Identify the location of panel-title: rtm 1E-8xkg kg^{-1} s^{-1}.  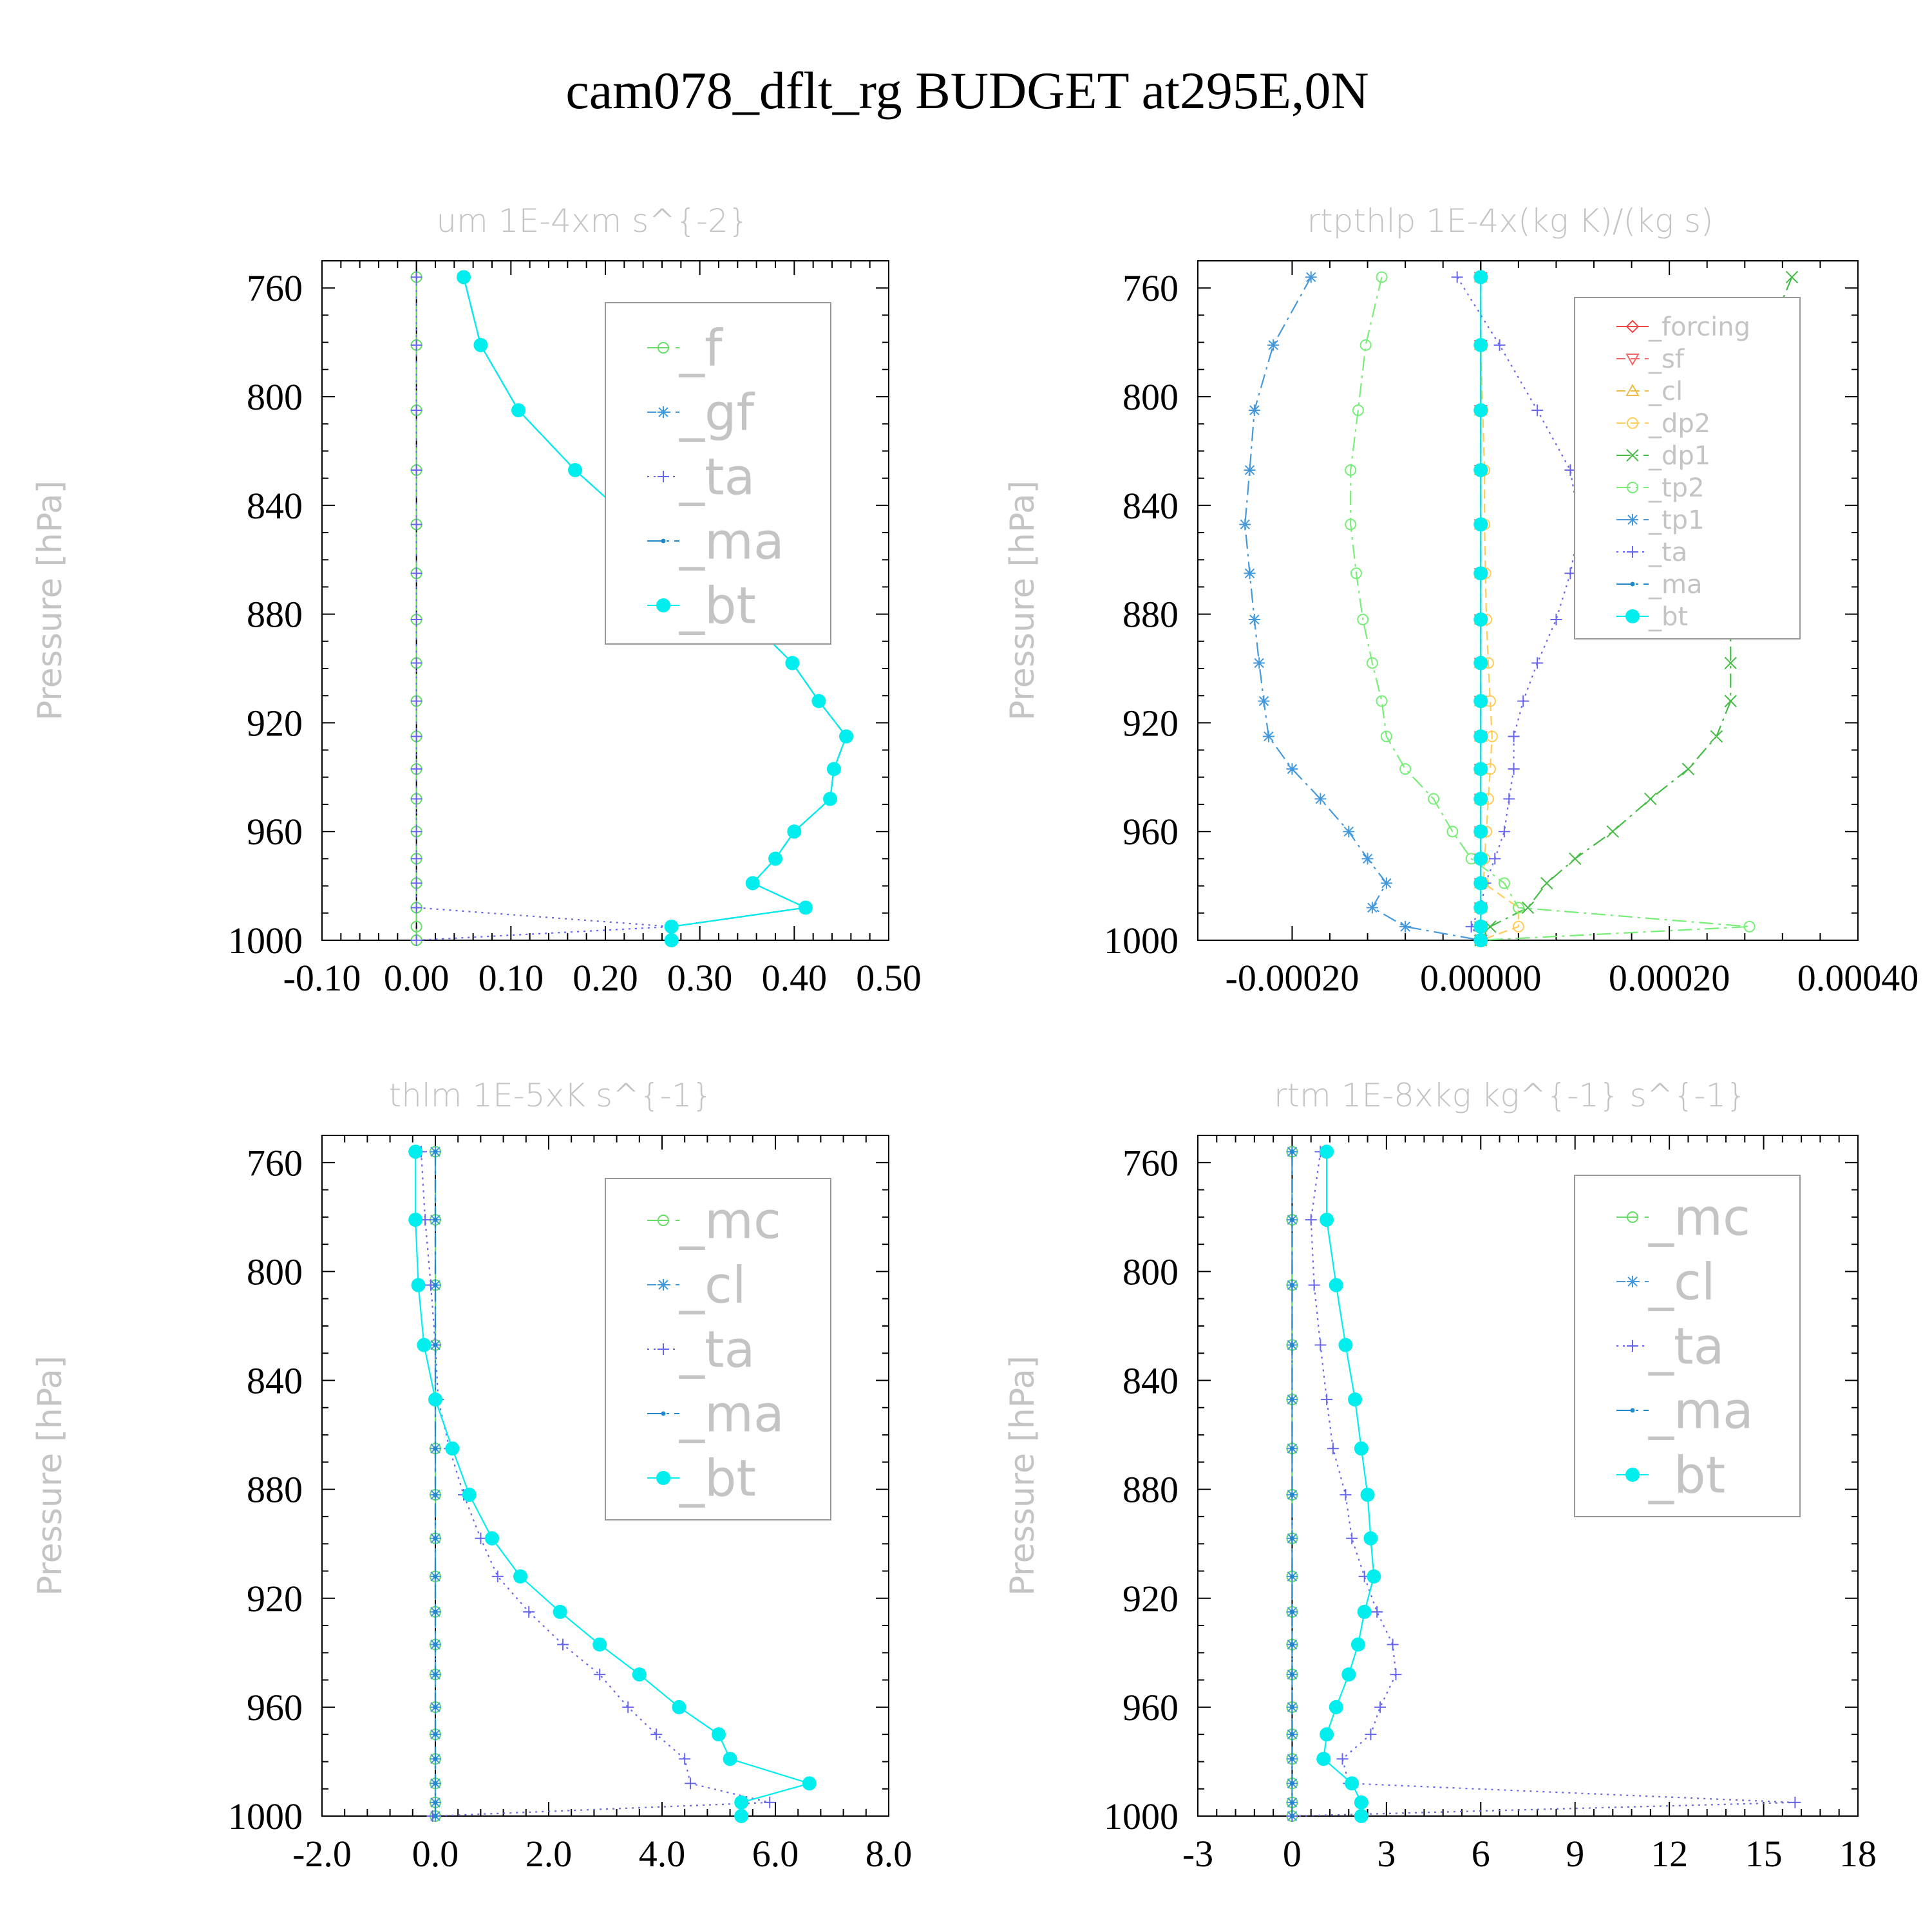
(1510, 1095).